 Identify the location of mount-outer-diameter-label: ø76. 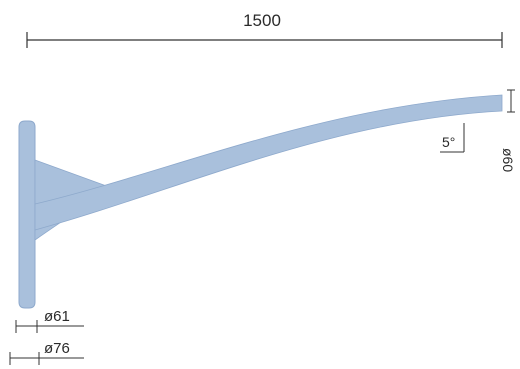
(57, 348).